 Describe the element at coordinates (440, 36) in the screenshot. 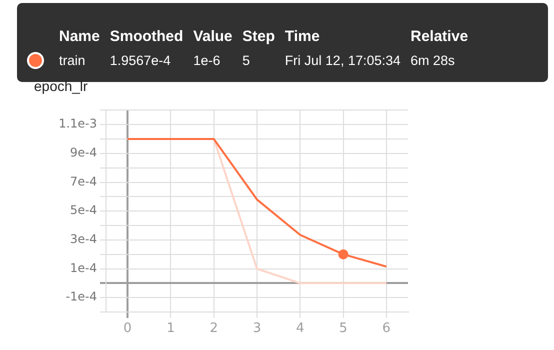

I see `text: Relative` at that location.